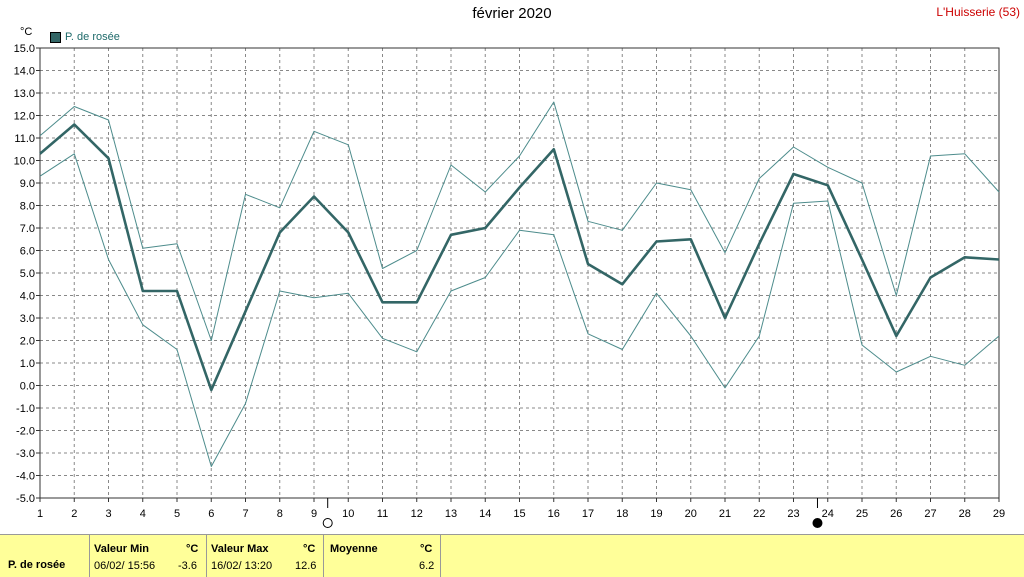 The width and height of the screenshot is (1024, 577). What do you see at coordinates (27, 252) in the screenshot?
I see `y-tick-label: 6.0` at bounding box center [27, 252].